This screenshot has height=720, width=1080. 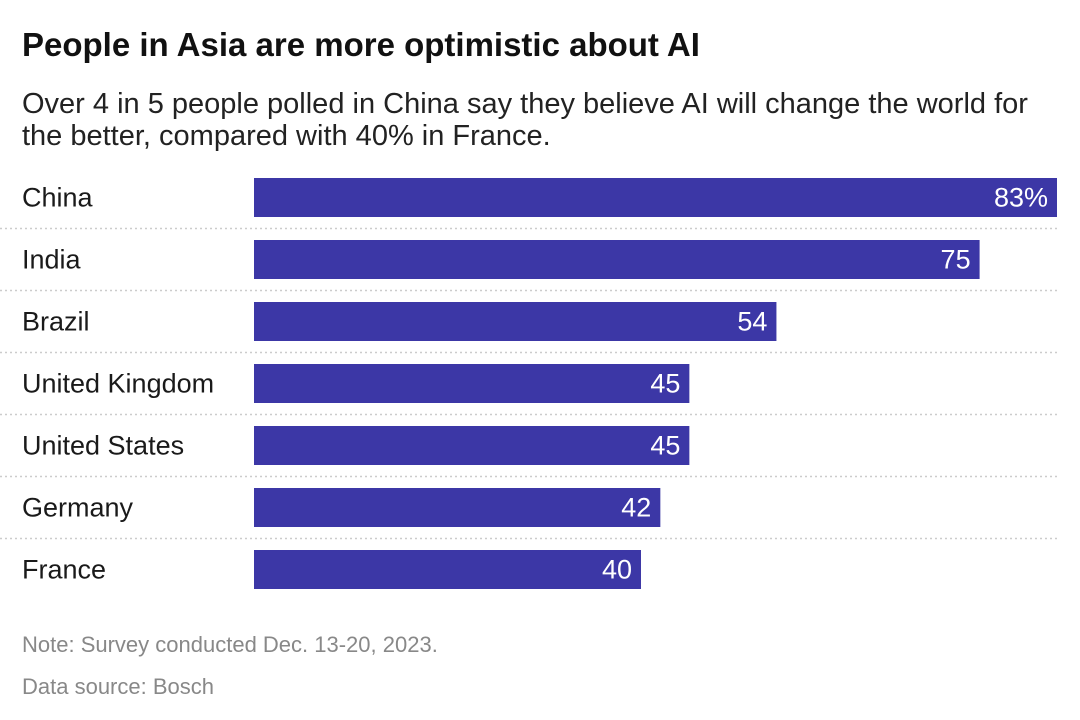 What do you see at coordinates (636, 508) in the screenshot?
I see `data-label: 42` at bounding box center [636, 508].